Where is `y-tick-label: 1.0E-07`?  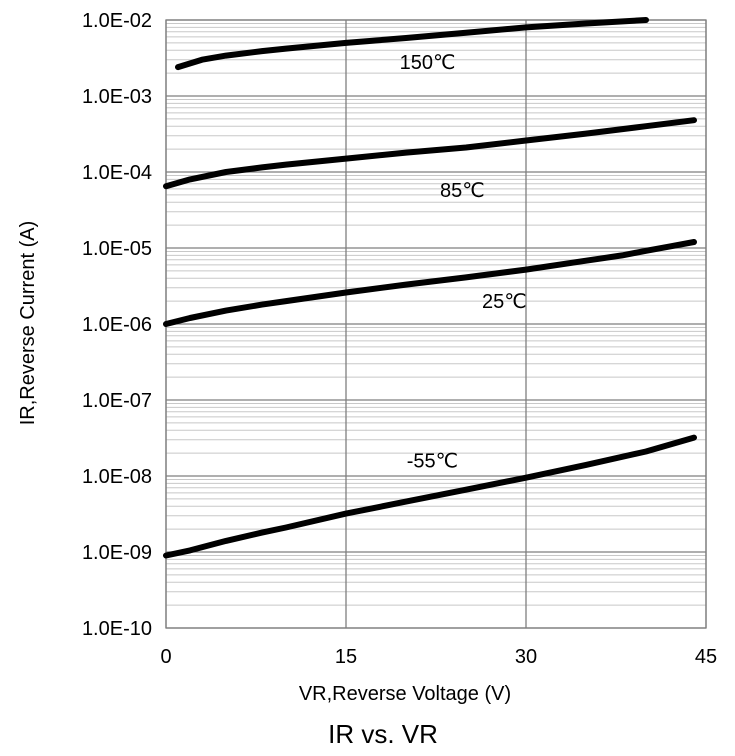
y-tick-label: 1.0E-07 is located at coordinates (117, 401).